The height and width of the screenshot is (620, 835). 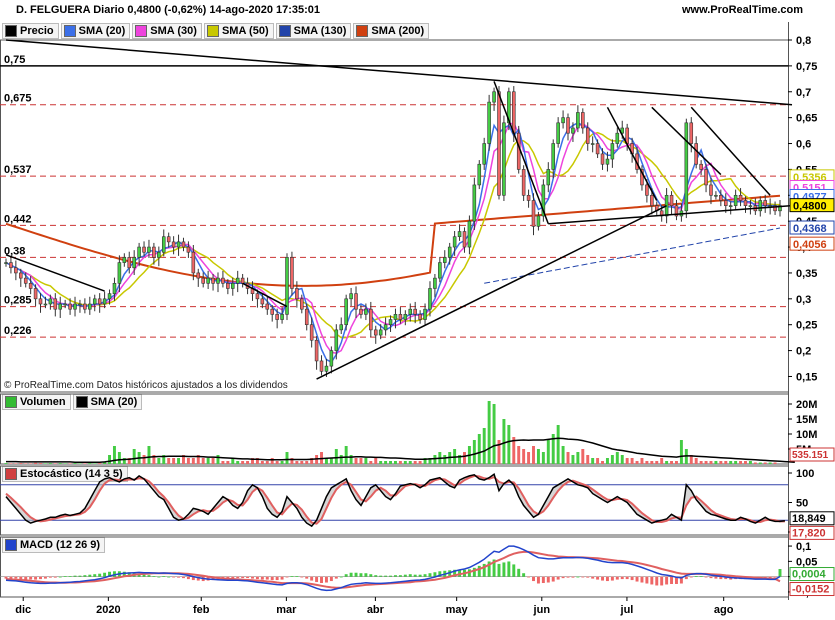 I want to click on legend-item: SMA (30), so click(x=167, y=31).